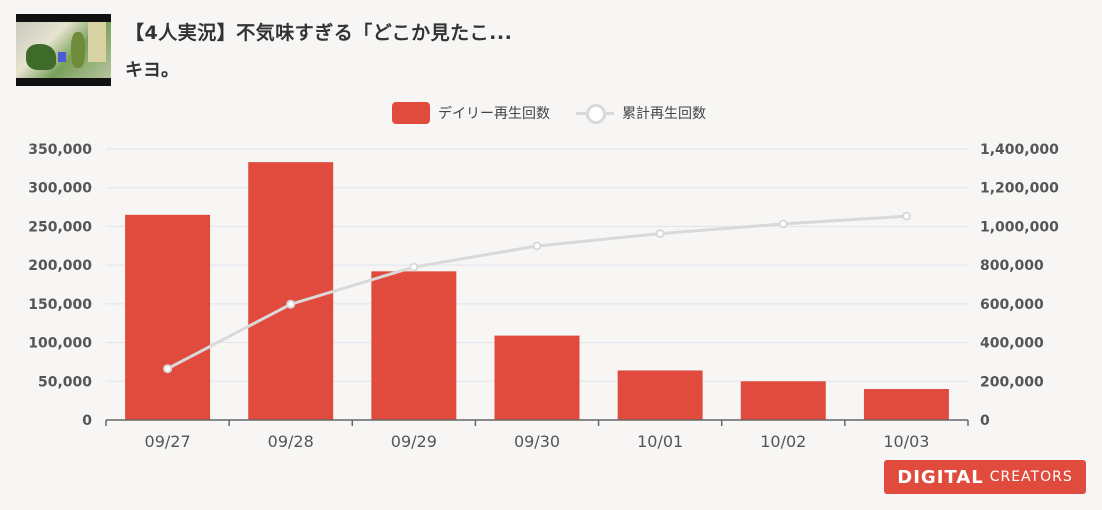  I want to click on y-right-tick-label: 400,000, so click(1012, 344).